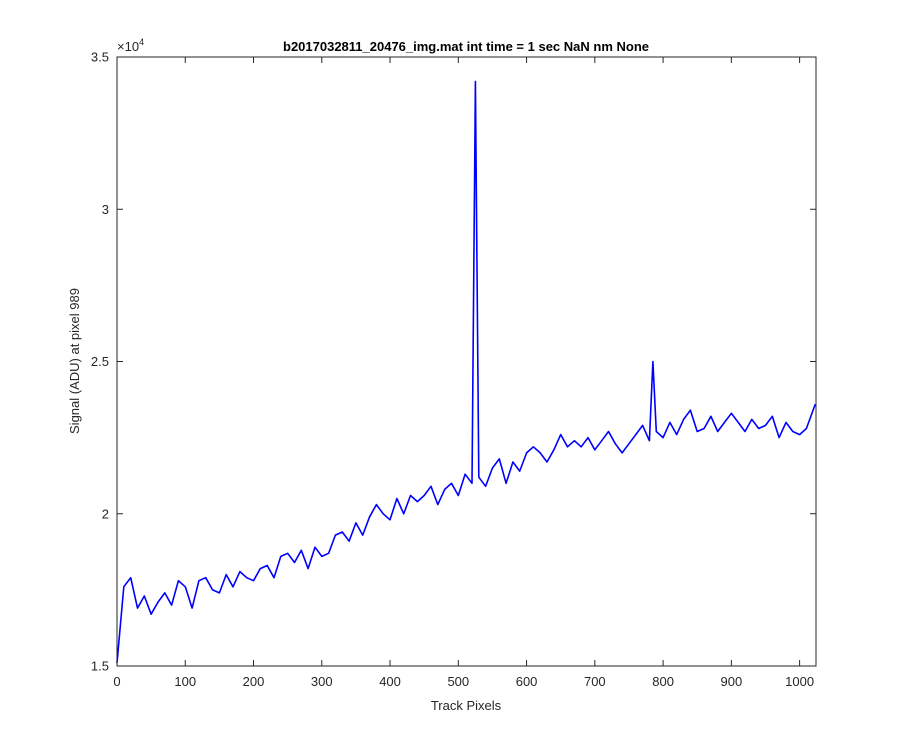 This screenshot has height=750, width=900. Describe the element at coordinates (100, 361) in the screenshot. I see `y-tick-label-25000: 2.5` at that location.